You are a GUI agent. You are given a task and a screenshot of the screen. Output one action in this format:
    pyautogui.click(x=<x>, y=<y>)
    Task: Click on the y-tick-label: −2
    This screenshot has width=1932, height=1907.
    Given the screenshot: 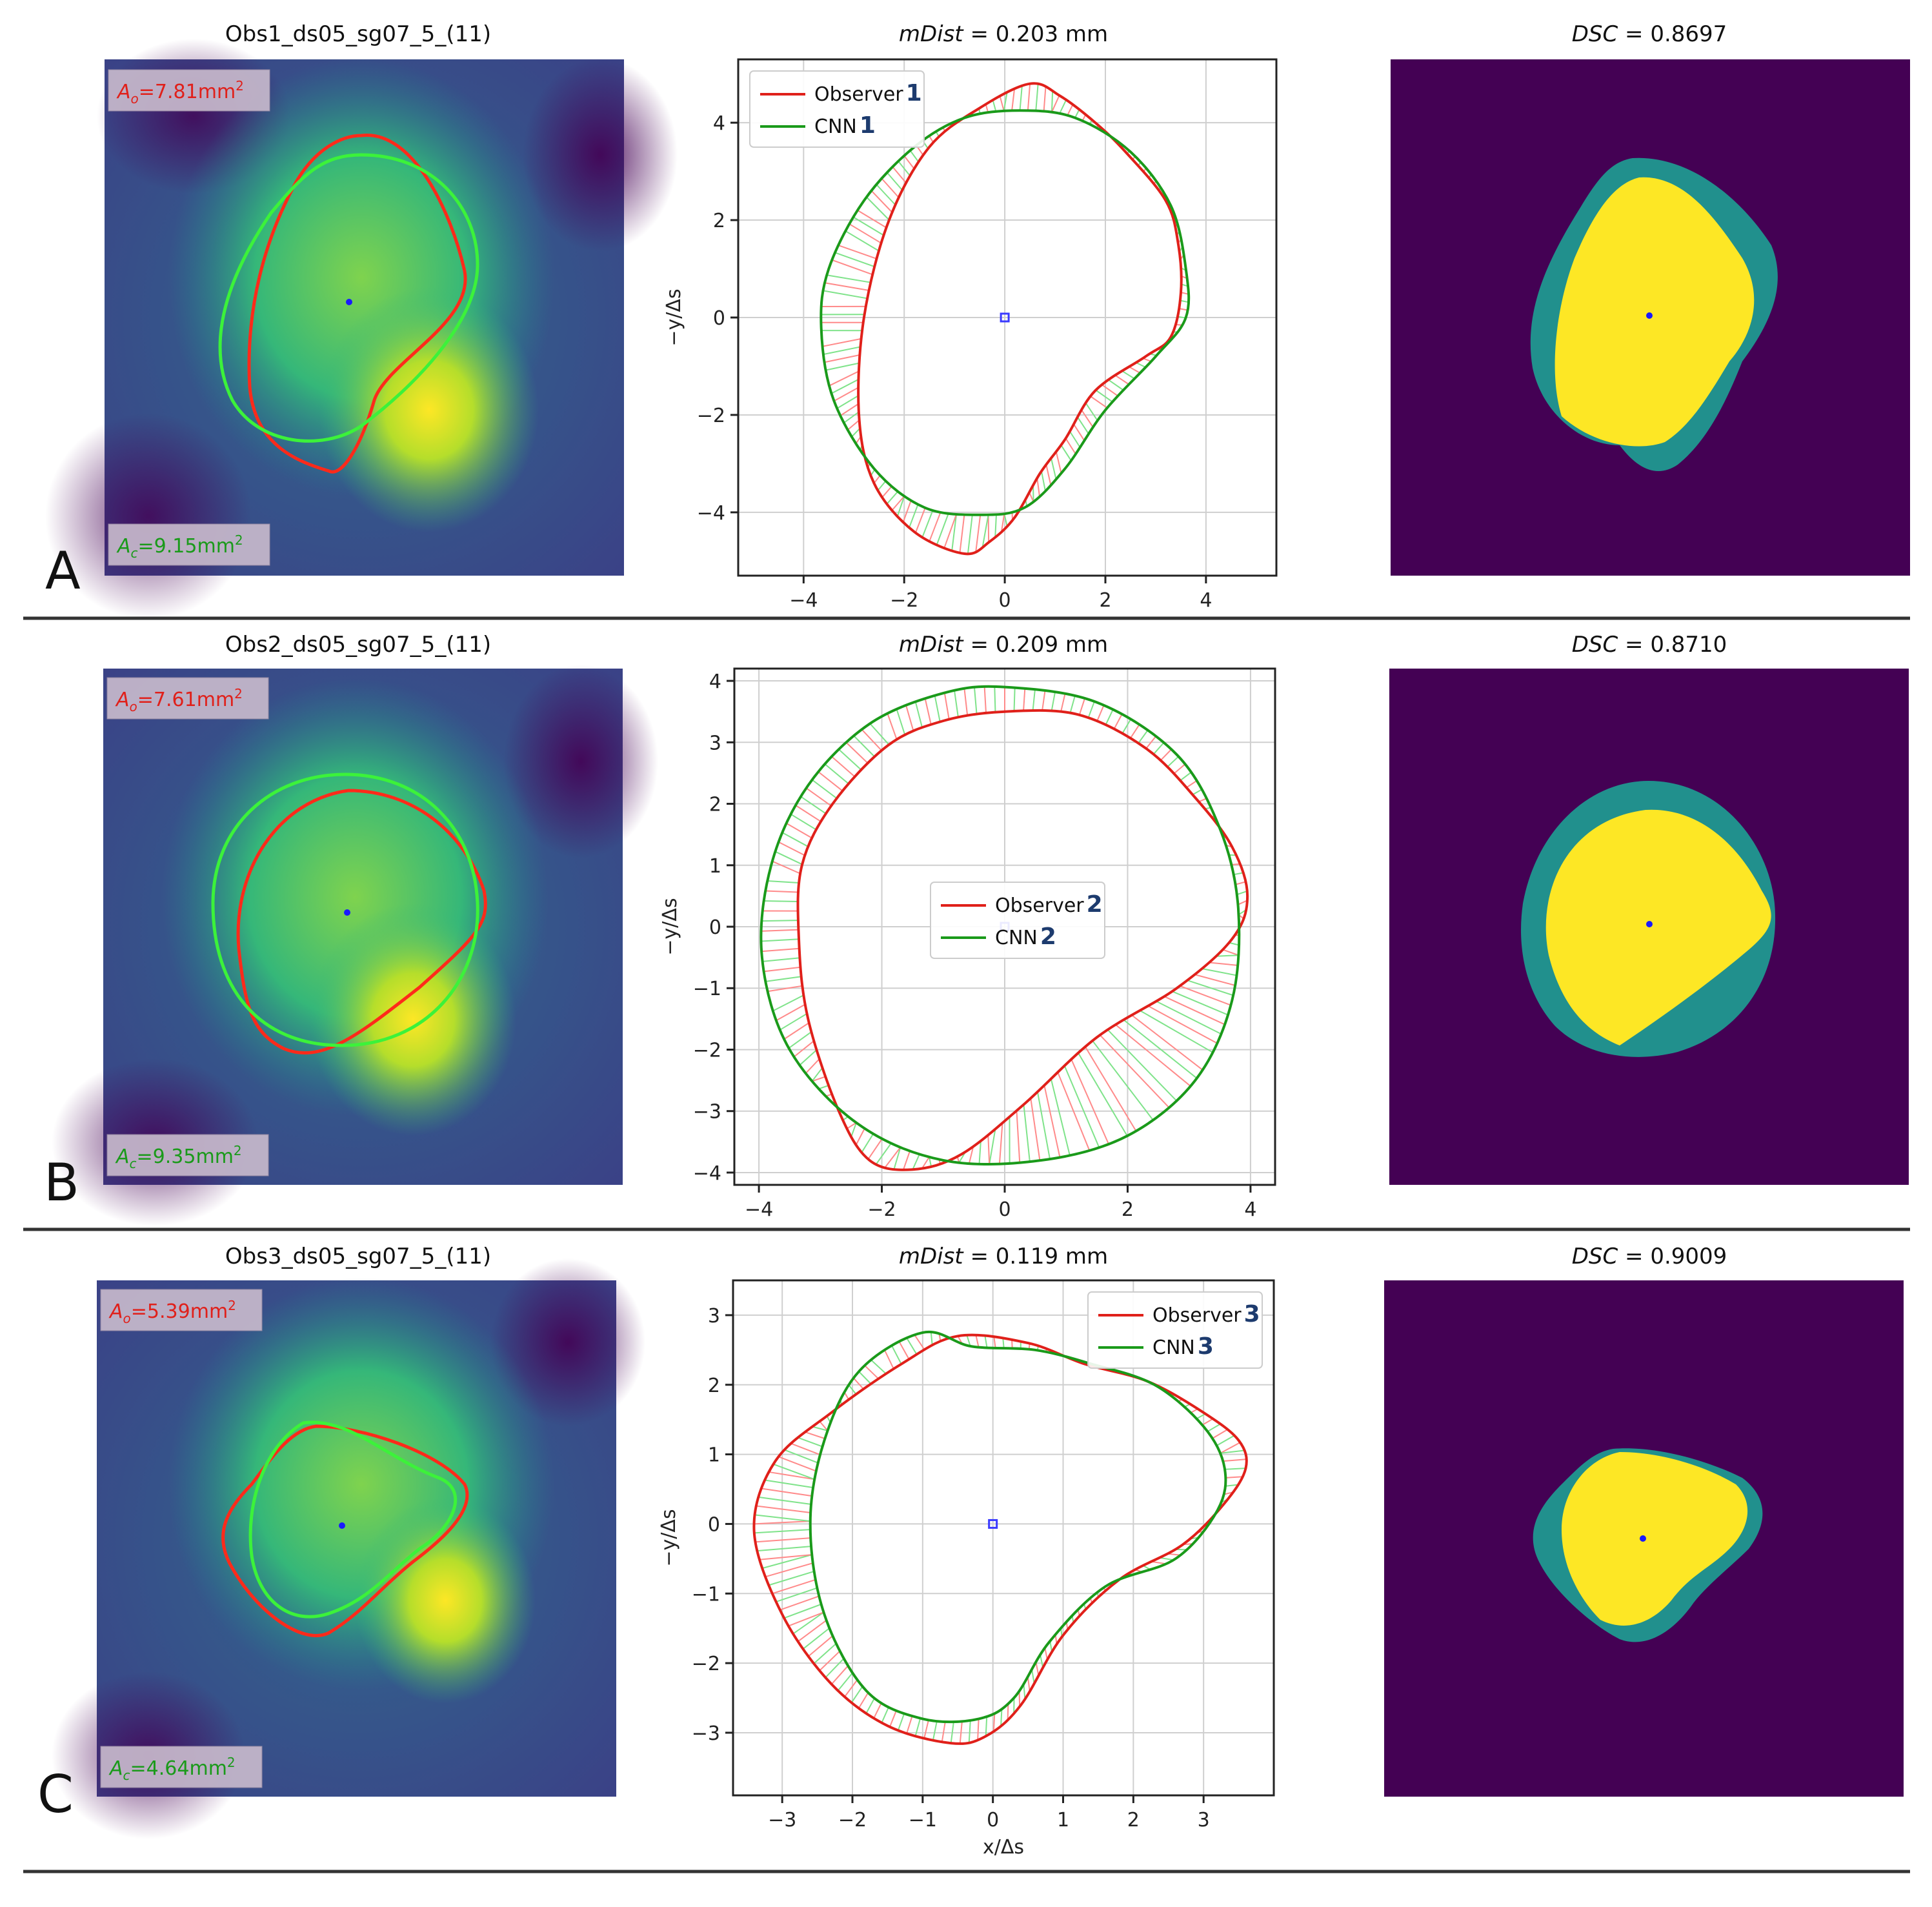 What is the action you would take?
    pyautogui.click(x=706, y=1664)
    